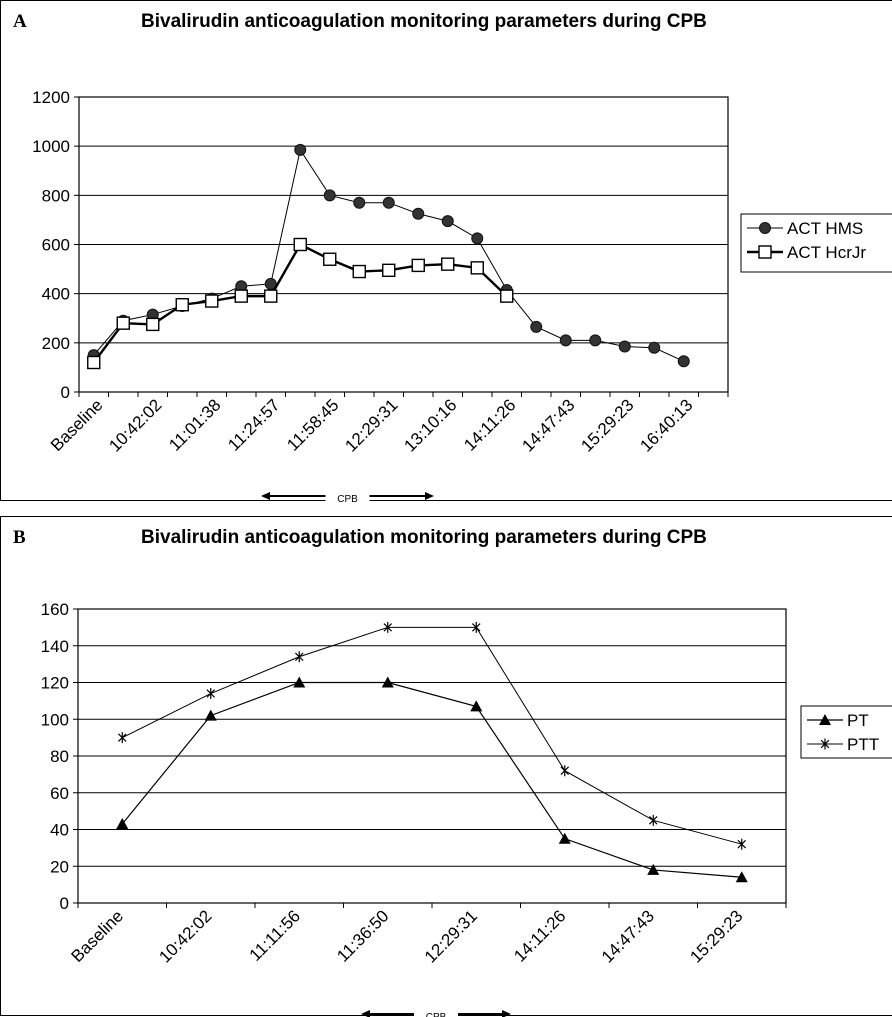 The width and height of the screenshot is (892, 1017). What do you see at coordinates (816, 243) in the screenshot?
I see `legend: ACT HMS ACT HcrJr` at bounding box center [816, 243].